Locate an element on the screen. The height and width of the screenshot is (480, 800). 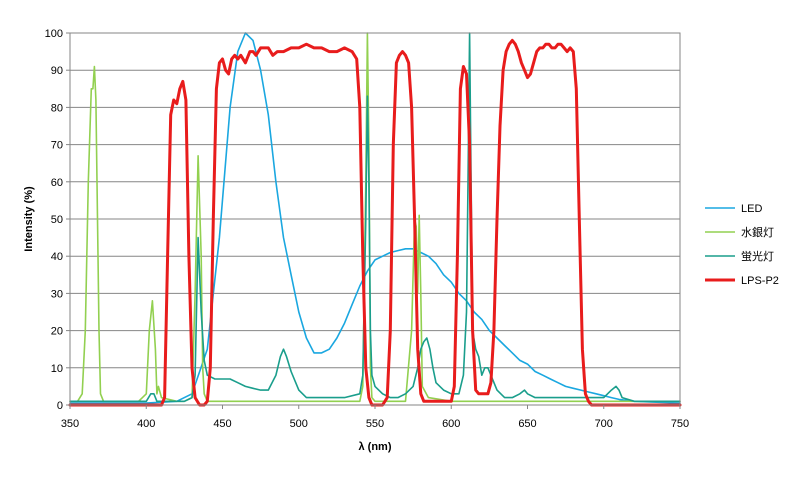
y-tick-label: 30 is located at coordinates (57, 294).